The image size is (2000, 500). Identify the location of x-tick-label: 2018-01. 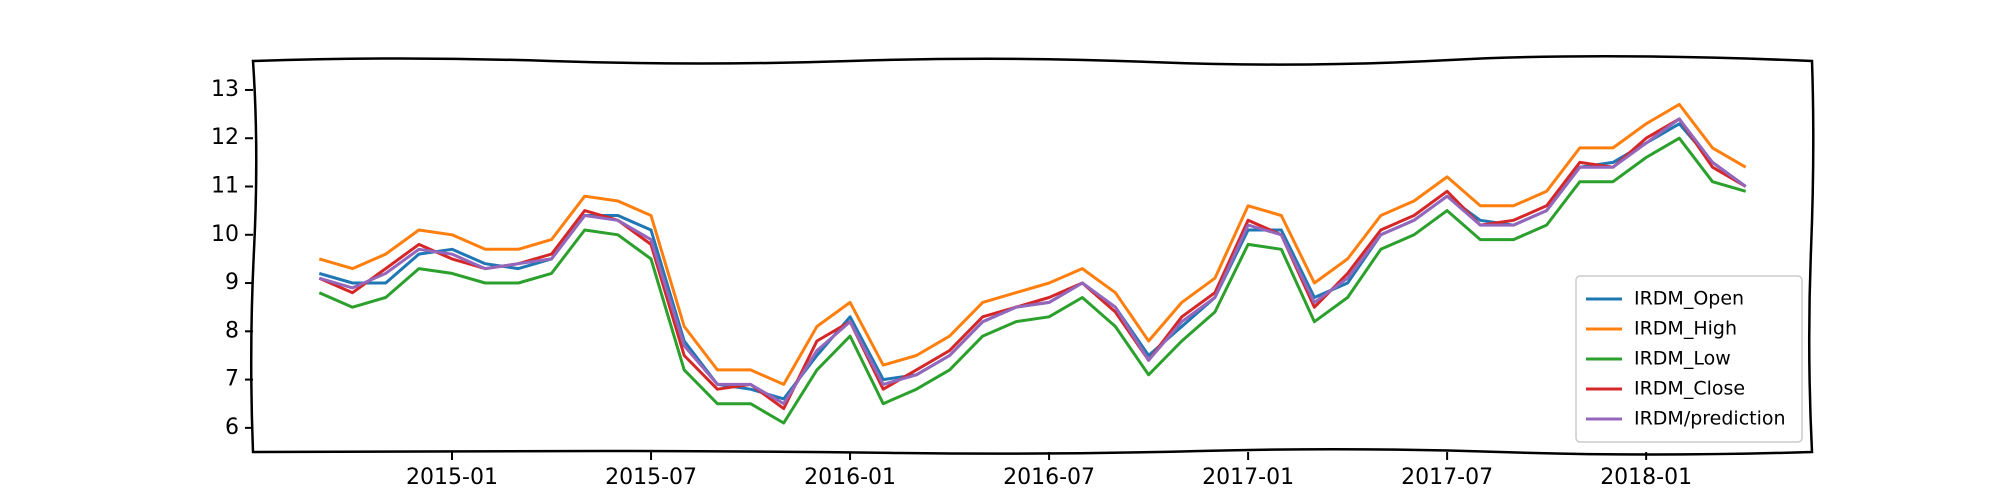
(1646, 477).